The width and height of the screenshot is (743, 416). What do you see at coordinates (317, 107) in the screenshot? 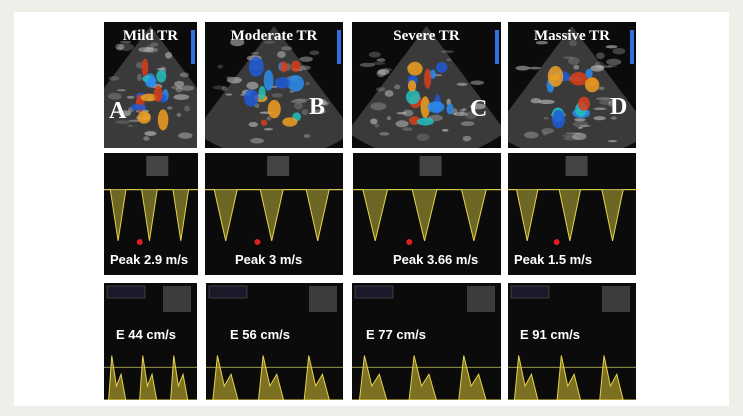
I see `panel-letter: B` at bounding box center [317, 107].